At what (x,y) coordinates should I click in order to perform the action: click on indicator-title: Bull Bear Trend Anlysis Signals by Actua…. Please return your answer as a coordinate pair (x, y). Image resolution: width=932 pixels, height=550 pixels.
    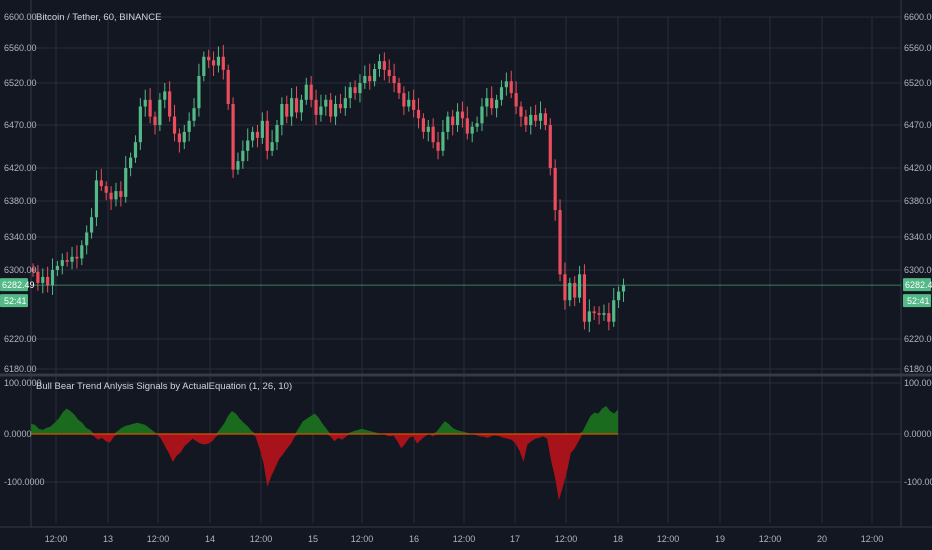
    Looking at the image, I should click on (164, 386).